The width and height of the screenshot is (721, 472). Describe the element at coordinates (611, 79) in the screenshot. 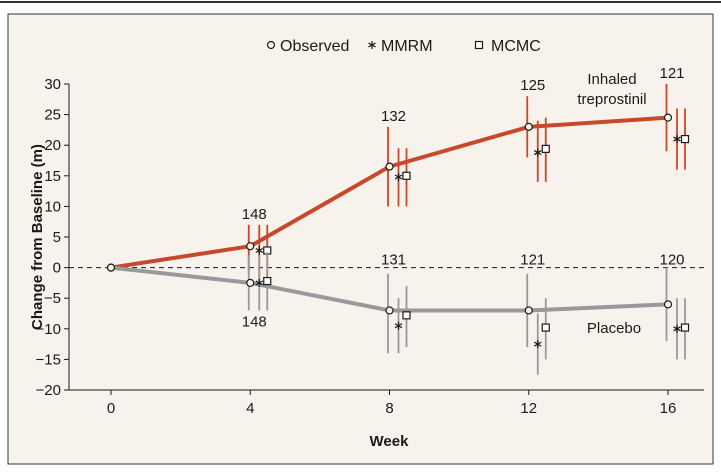

I see `series-label-treprostinil: Inhaled` at that location.